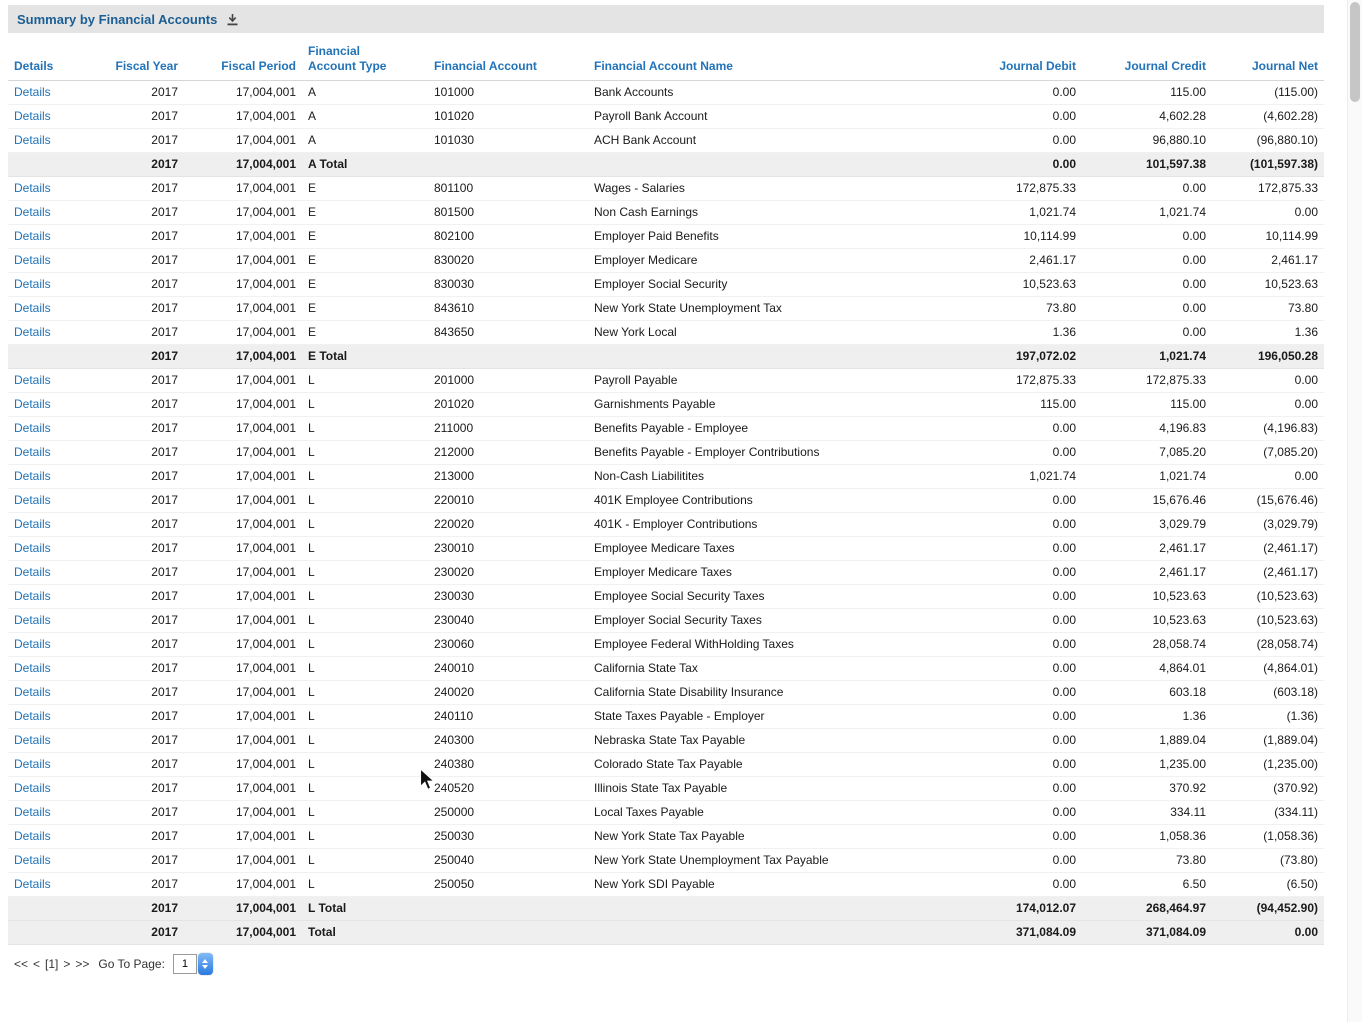 The width and height of the screenshot is (1362, 1022). What do you see at coordinates (776, 548) in the screenshot?
I see `cell-account-name: Employee Medicare Taxes` at bounding box center [776, 548].